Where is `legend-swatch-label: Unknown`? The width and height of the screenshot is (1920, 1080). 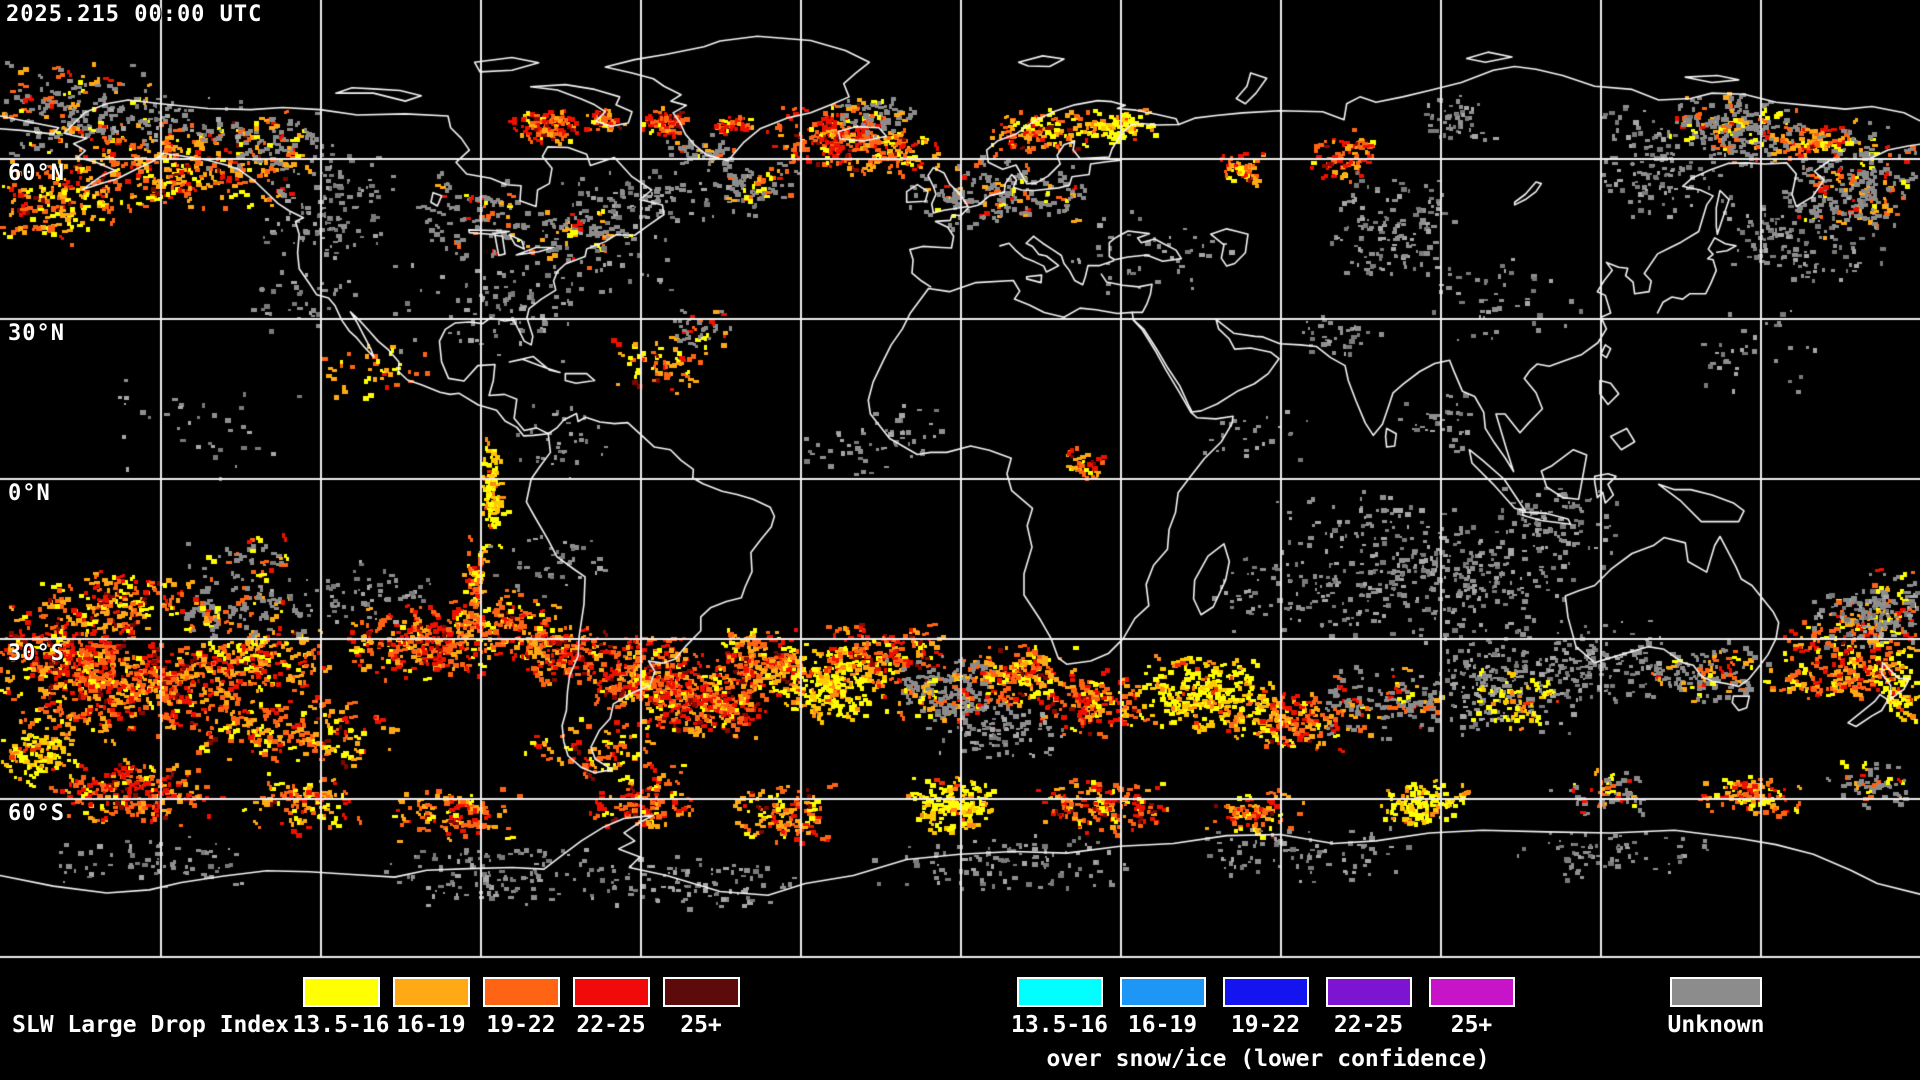 legend-swatch-label: Unknown is located at coordinates (1716, 1025).